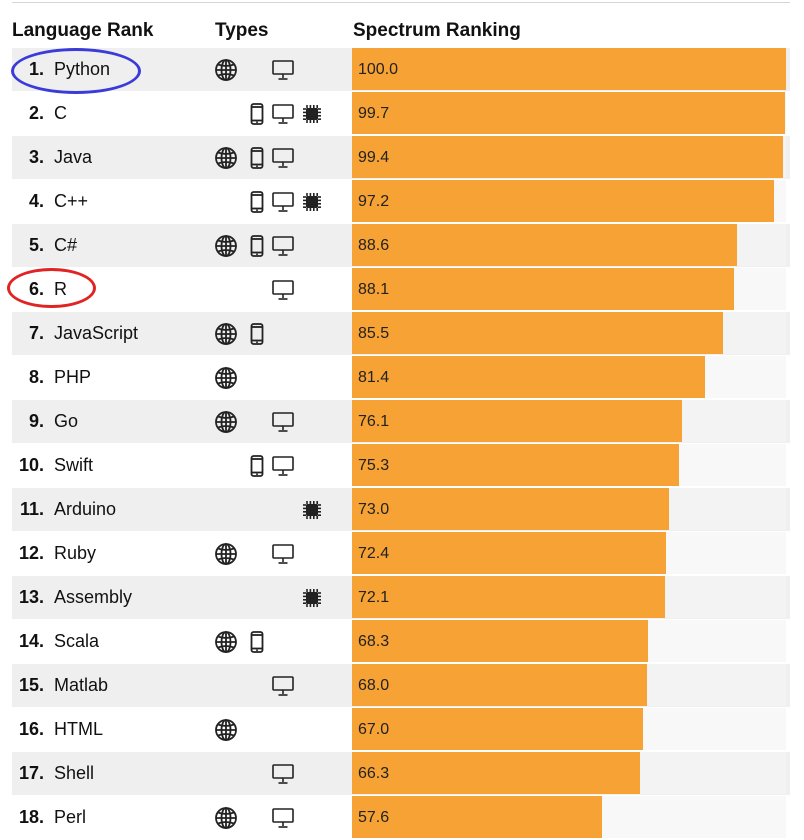  I want to click on language-name: Ruby, so click(75, 553).